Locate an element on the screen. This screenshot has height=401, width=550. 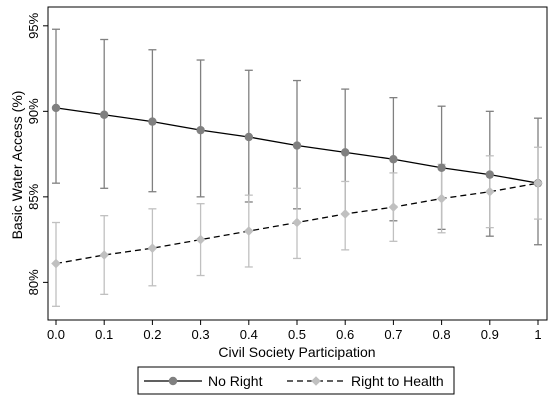
x-tick-label: 0.4 is located at coordinates (249, 334).